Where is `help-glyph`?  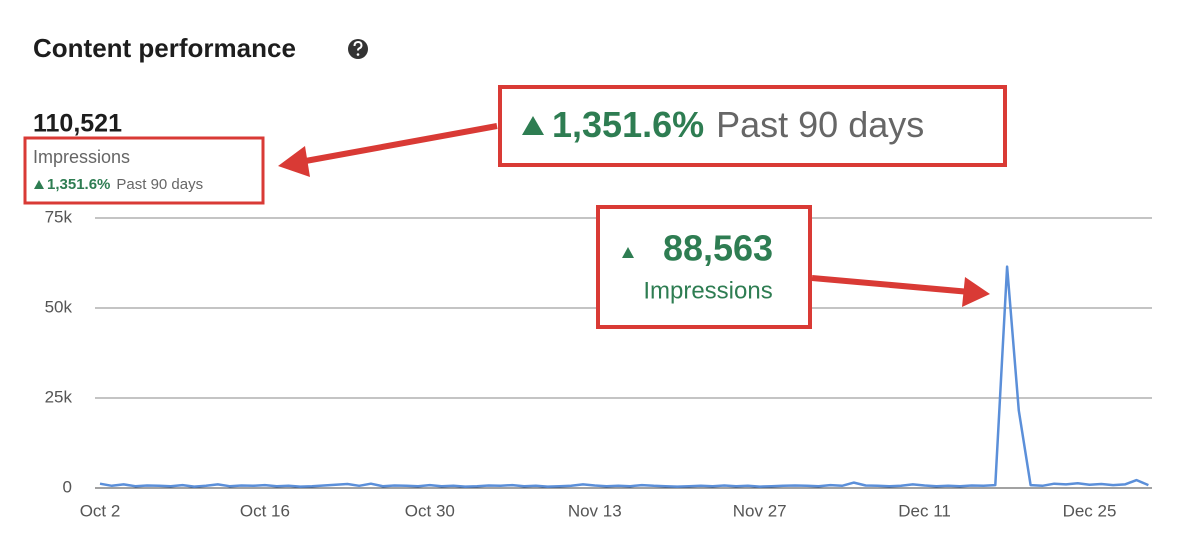 help-glyph is located at coordinates (358, 45).